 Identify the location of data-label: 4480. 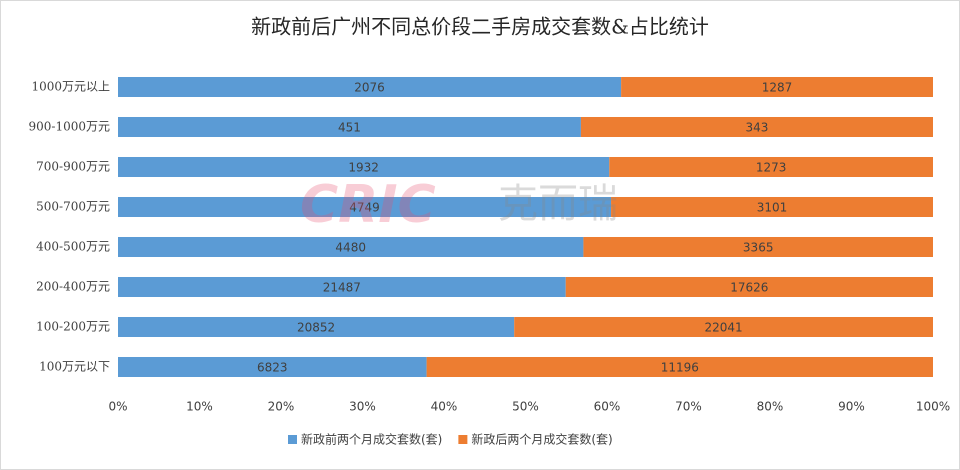
(350, 248).